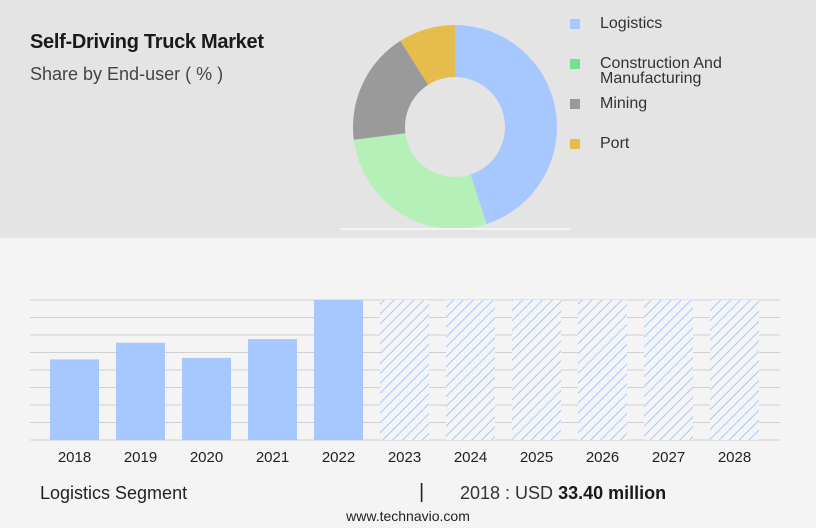 This screenshot has width=816, height=528. What do you see at coordinates (404, 457) in the screenshot?
I see `x-tick-label: 2023` at bounding box center [404, 457].